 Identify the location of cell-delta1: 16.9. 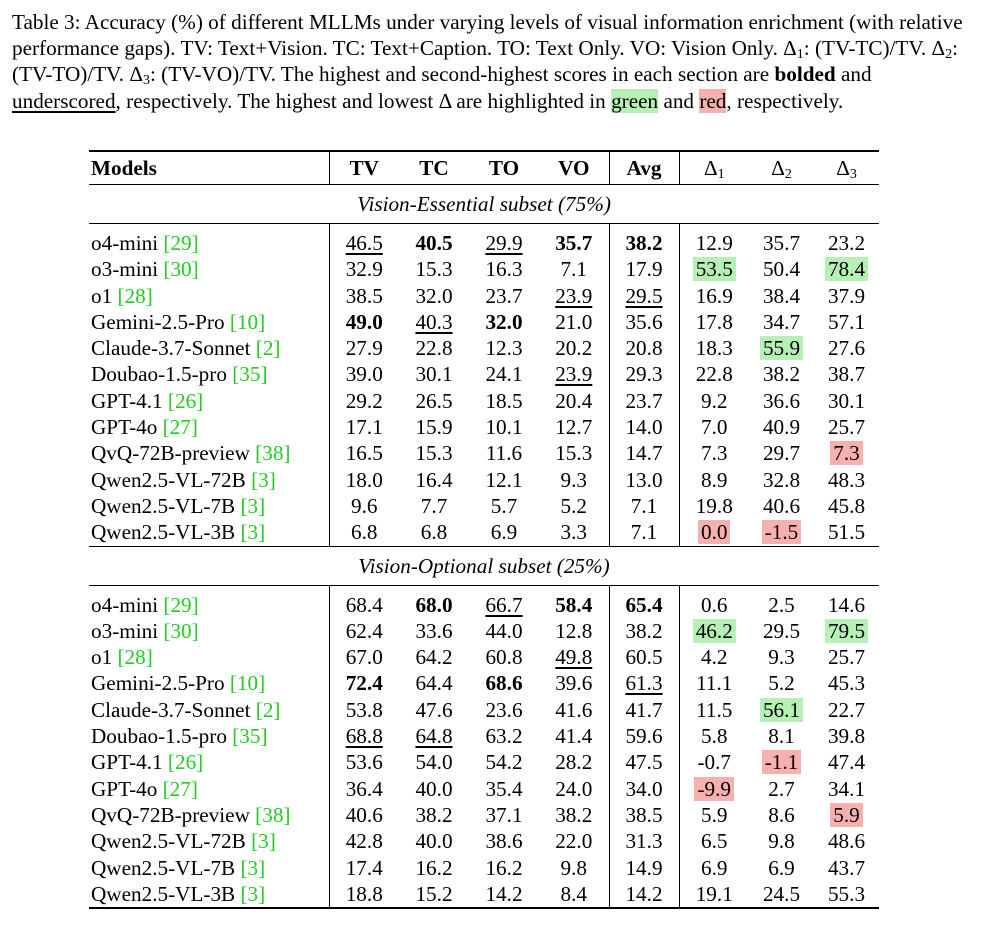
(714, 296).